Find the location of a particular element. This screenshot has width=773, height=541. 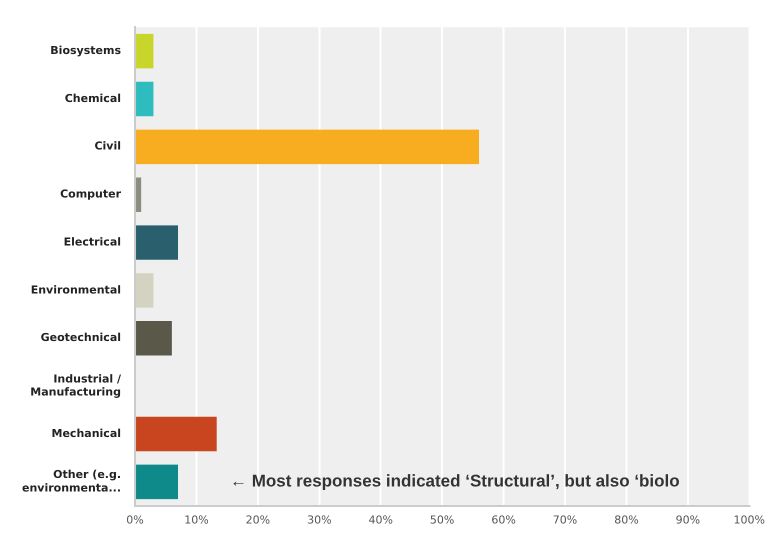

y-tick-label: Mechanical is located at coordinates (87, 433).